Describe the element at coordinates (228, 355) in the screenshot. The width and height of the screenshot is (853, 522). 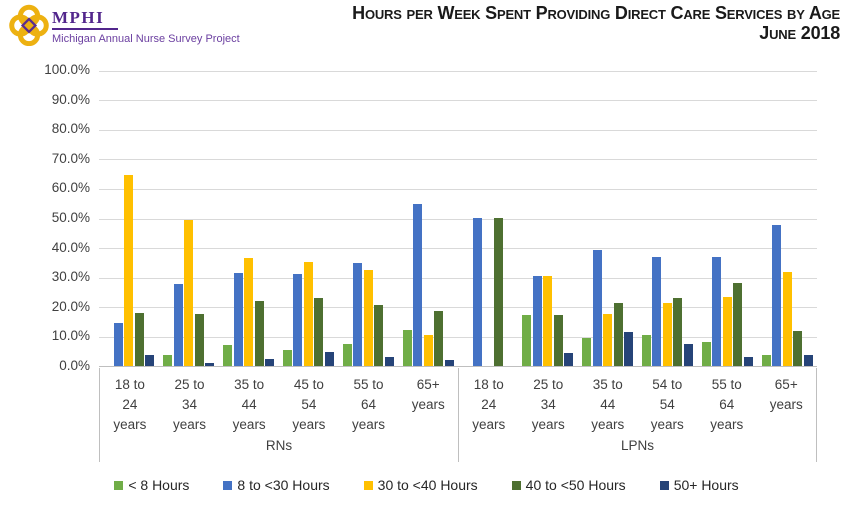
I see `bar-rns-35-to-44-years-8-hours` at that location.